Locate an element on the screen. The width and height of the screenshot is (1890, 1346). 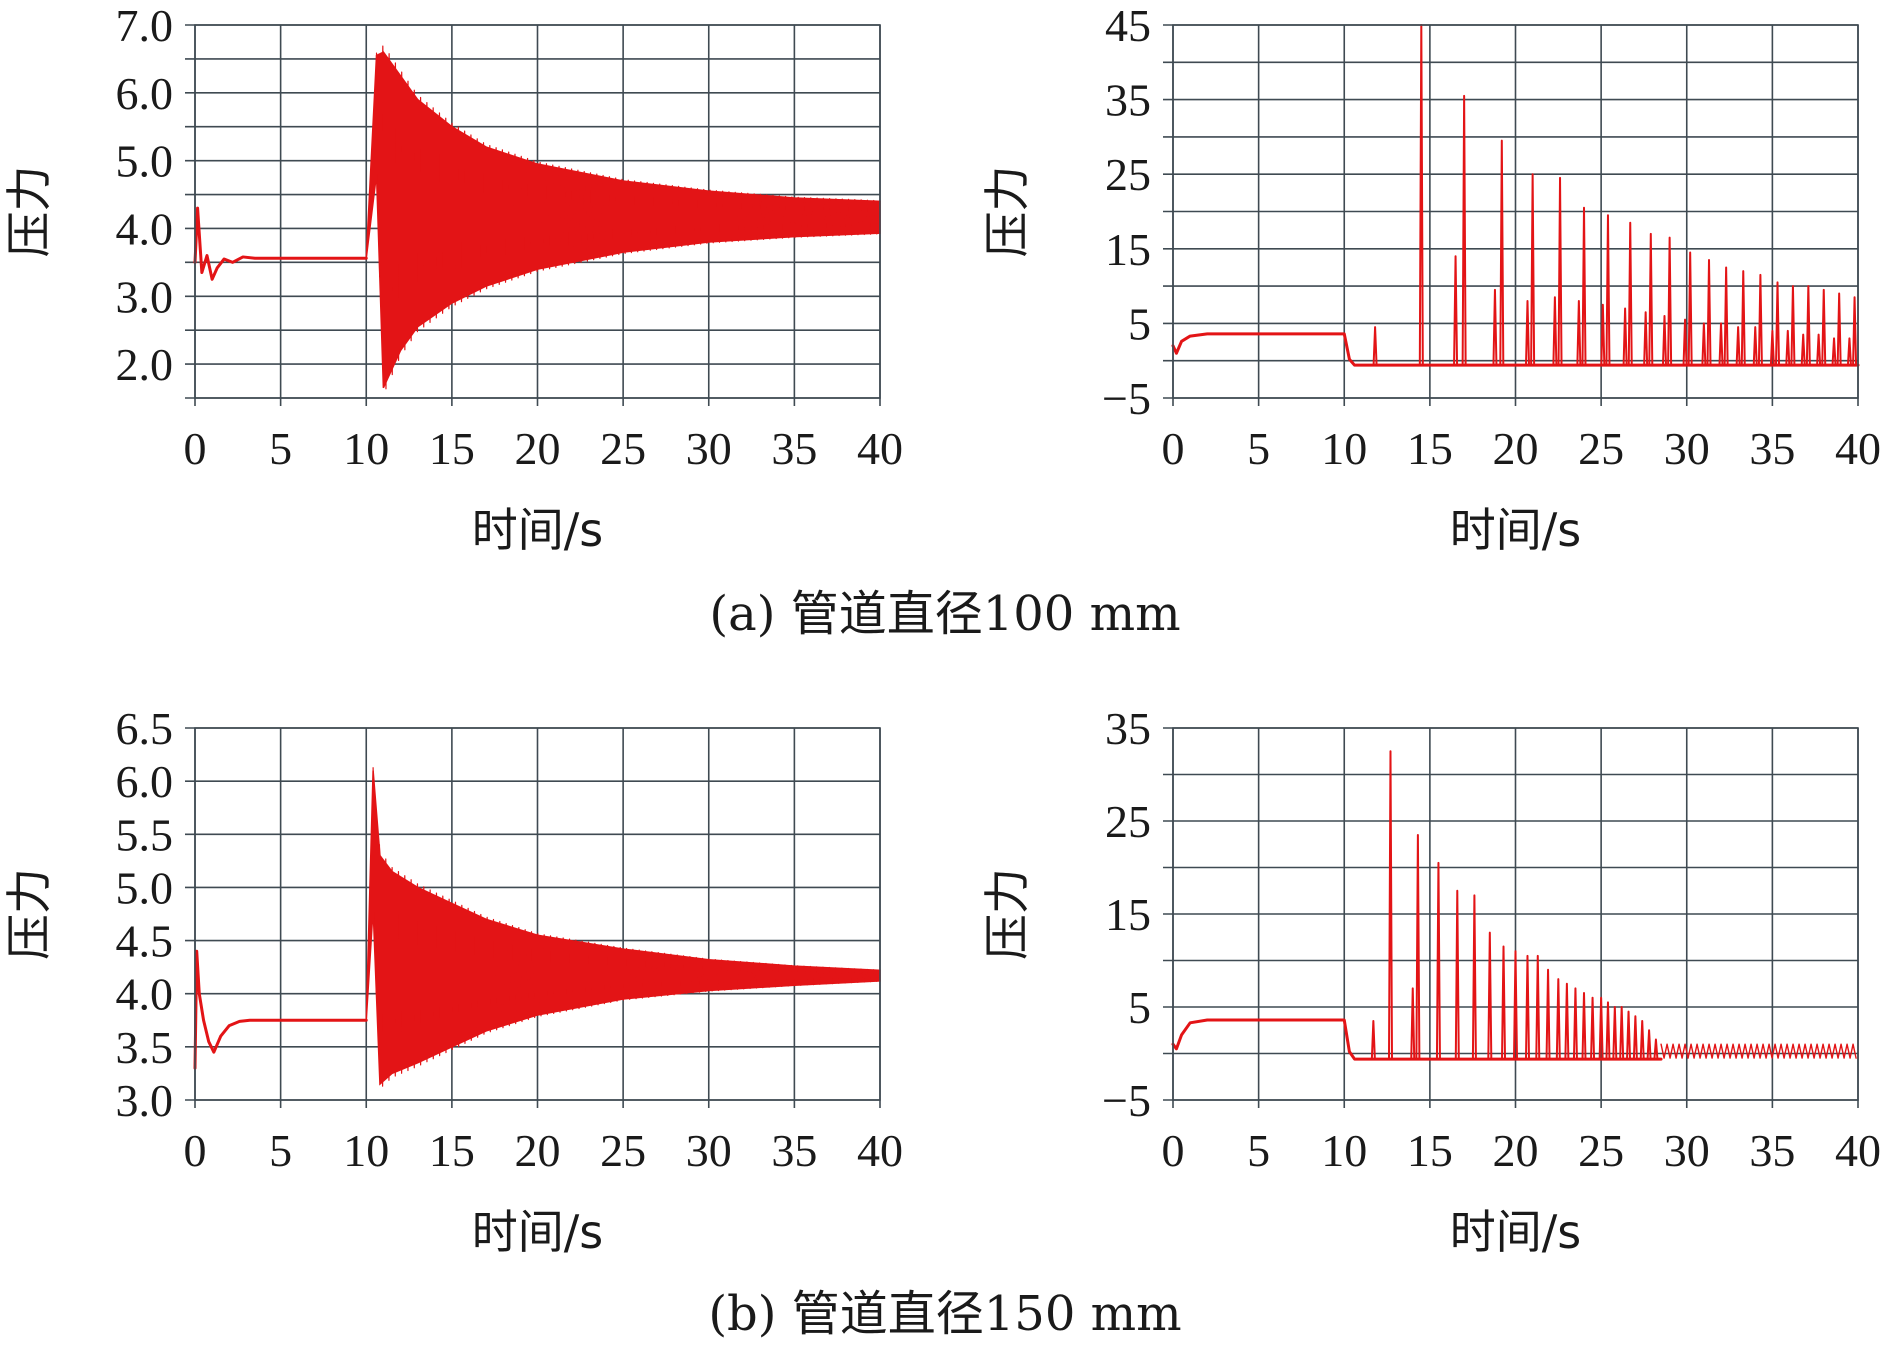
x-tick-label: 15 is located at coordinates (452, 1150).